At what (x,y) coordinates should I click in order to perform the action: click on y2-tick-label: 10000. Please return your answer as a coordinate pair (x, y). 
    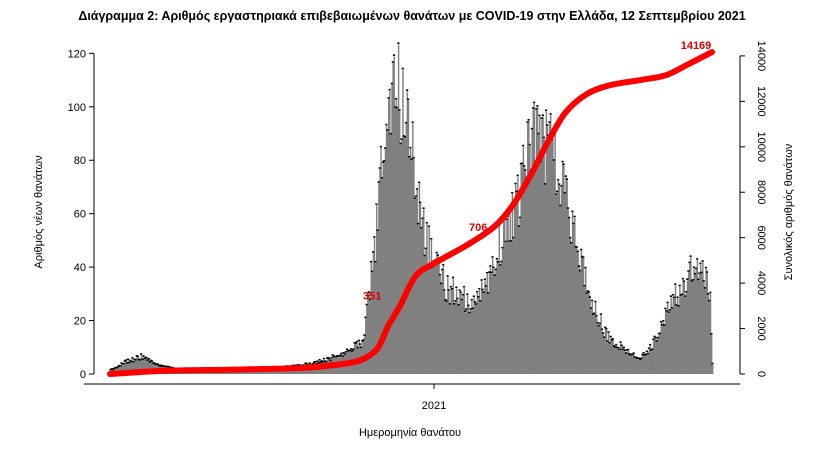
    Looking at the image, I should click on (761, 146).